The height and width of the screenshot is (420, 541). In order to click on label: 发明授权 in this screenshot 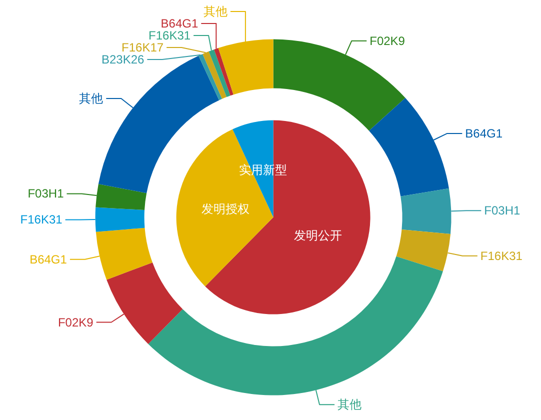, I will do `click(226, 209)`.